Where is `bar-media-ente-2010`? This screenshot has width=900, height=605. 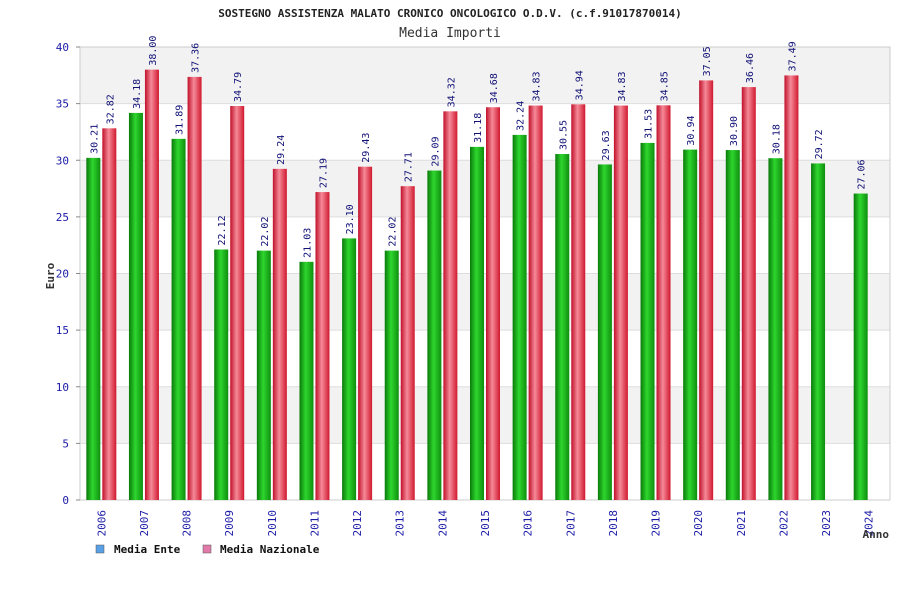
bar-media-ente-2010 is located at coordinates (263, 375).